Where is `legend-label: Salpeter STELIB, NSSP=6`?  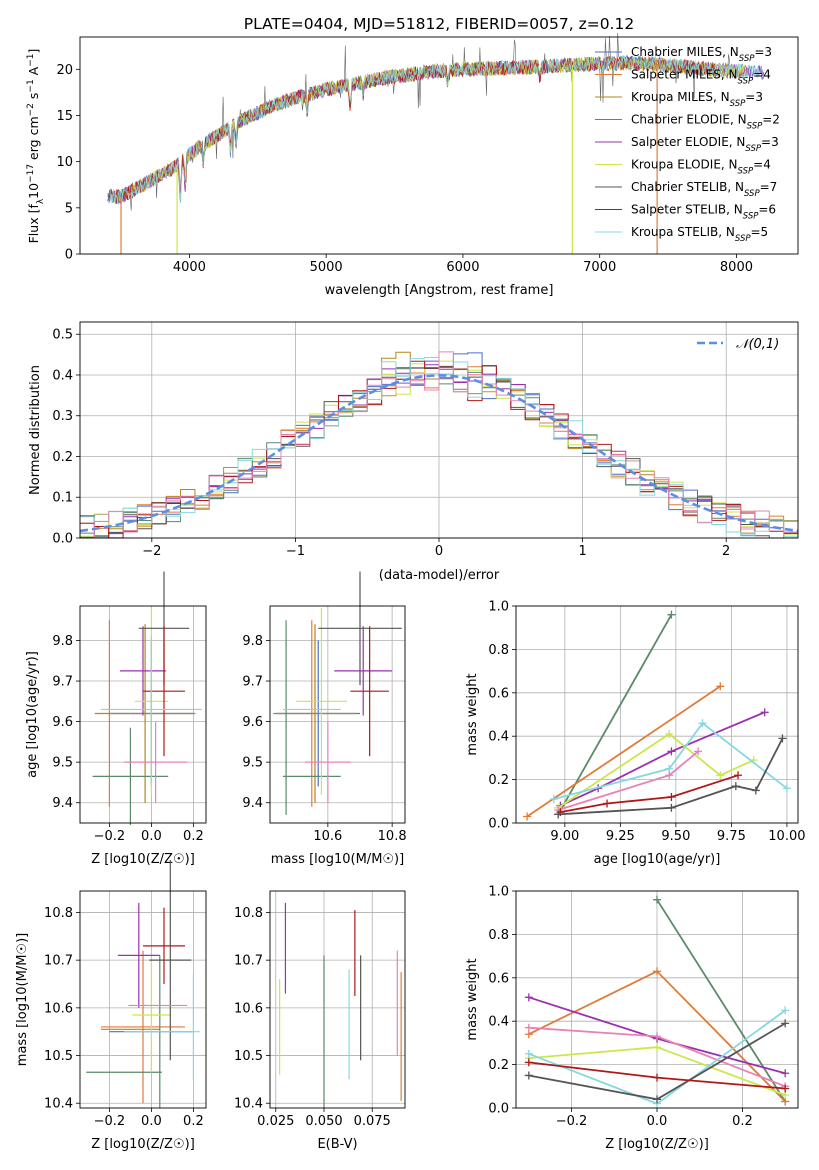 legend-label: Salpeter STELIB, NSSP=6 is located at coordinates (703, 212).